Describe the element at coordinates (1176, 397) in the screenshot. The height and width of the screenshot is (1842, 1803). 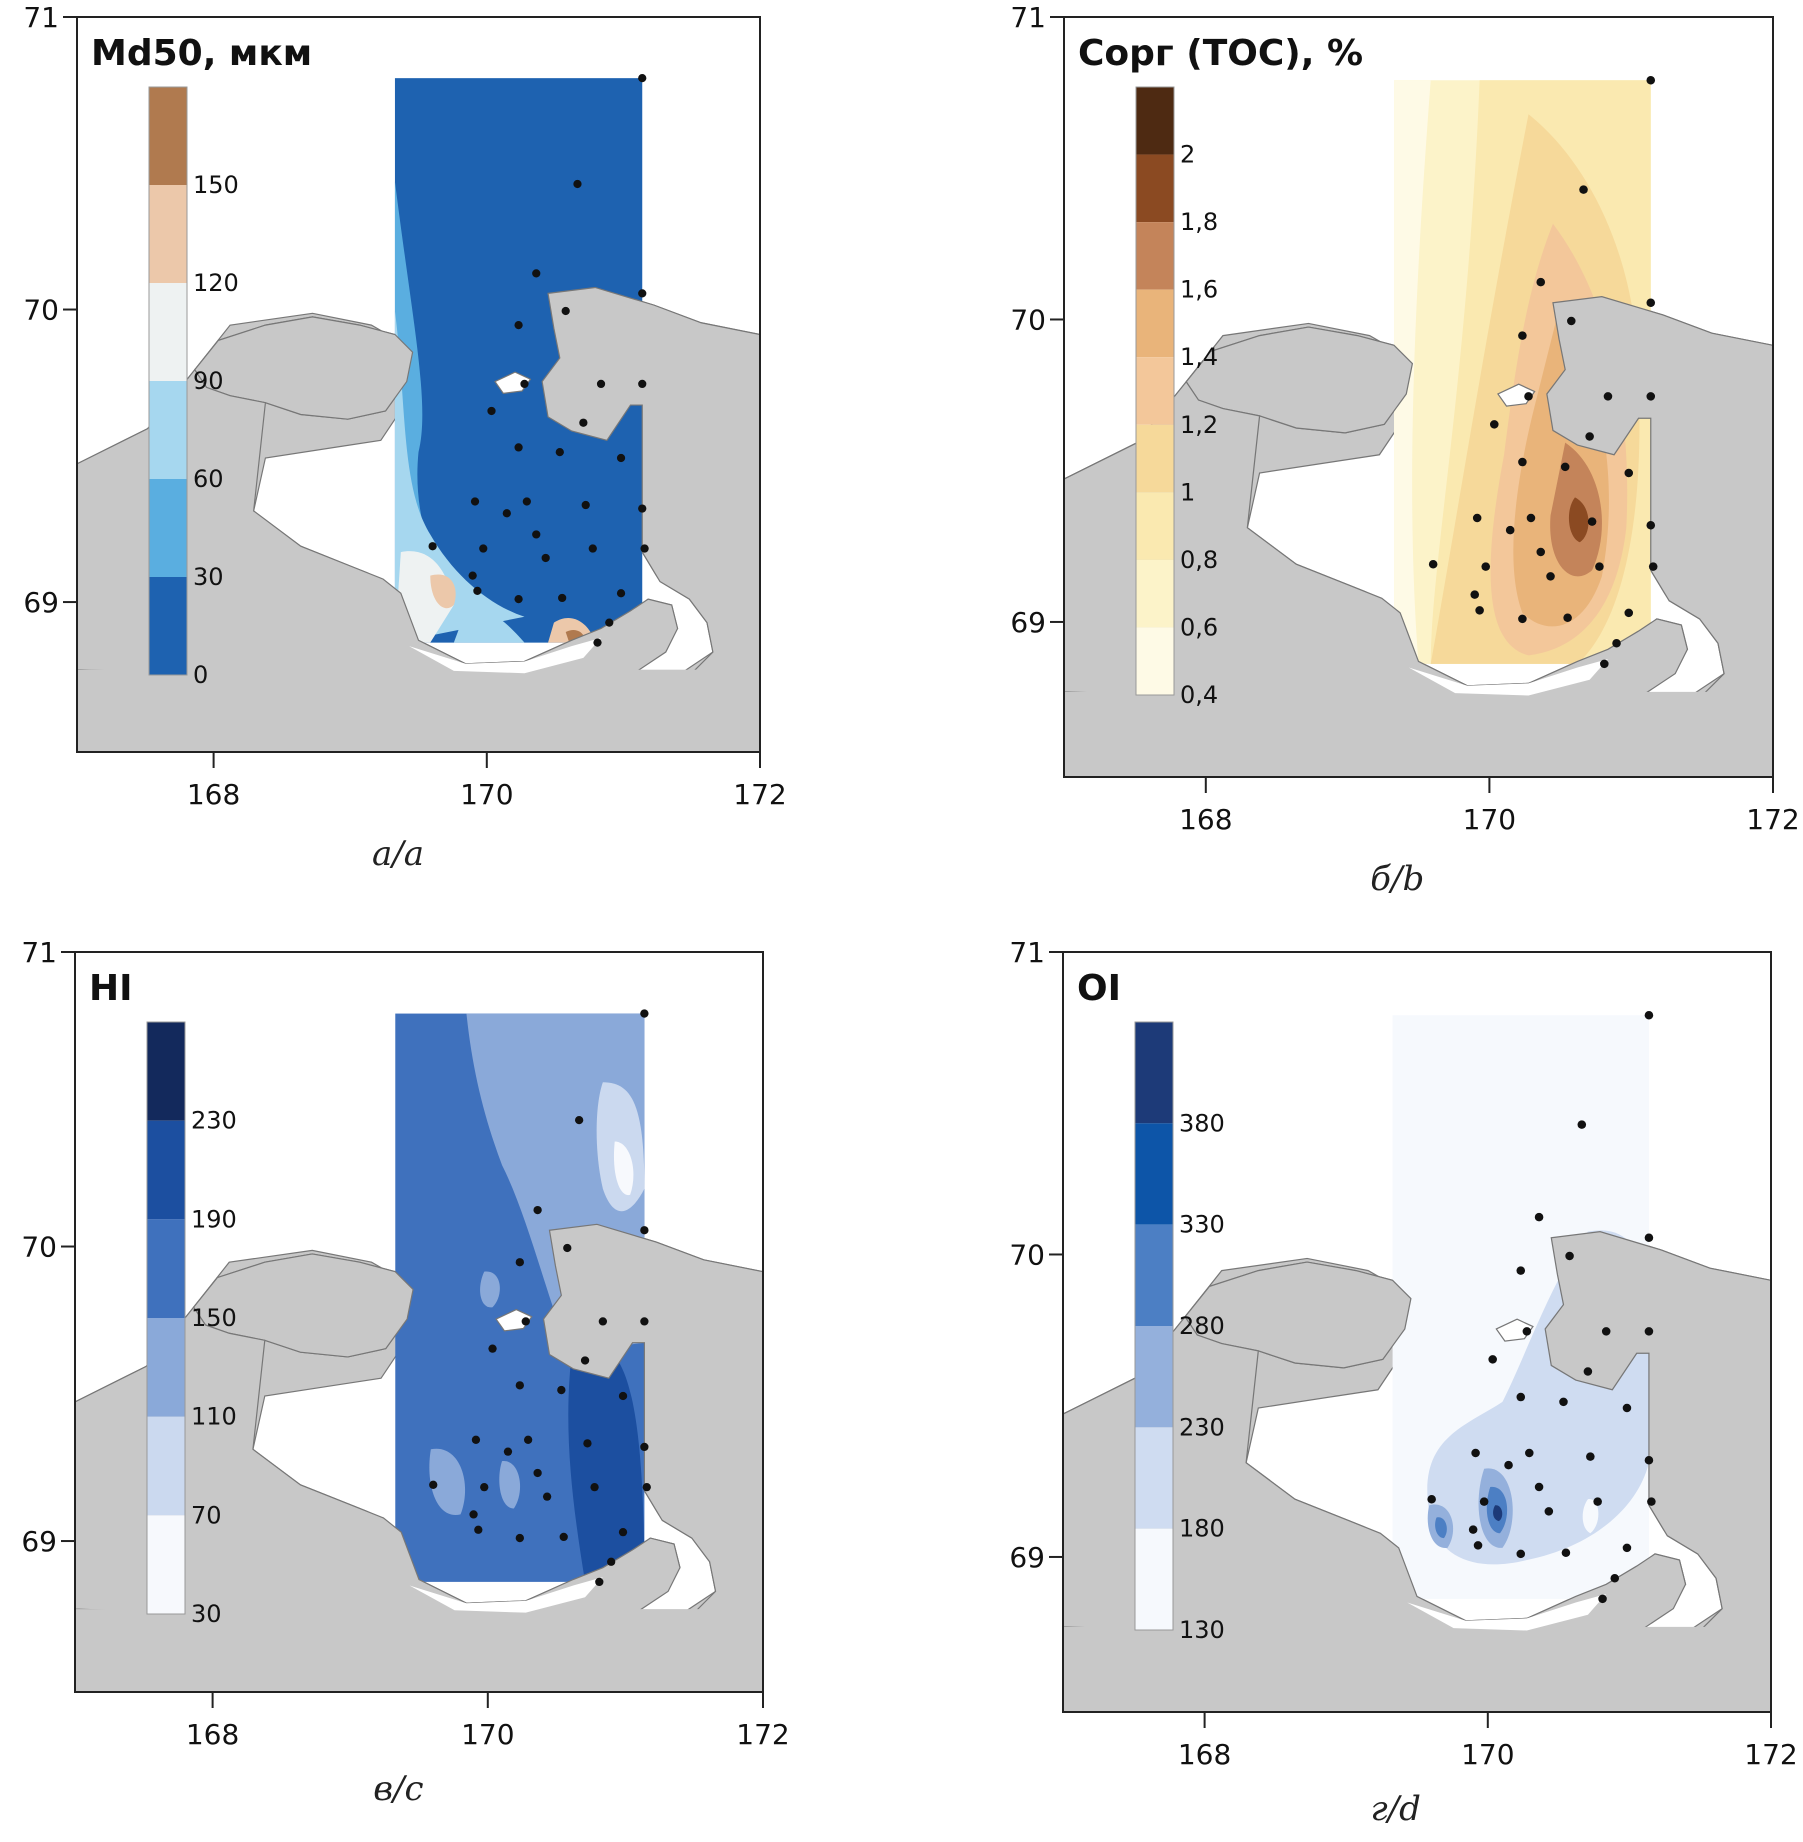
I see `colorbar: 2 1,8 1,6 1,4 1,2 1 0,8 0,6 0,4` at that location.